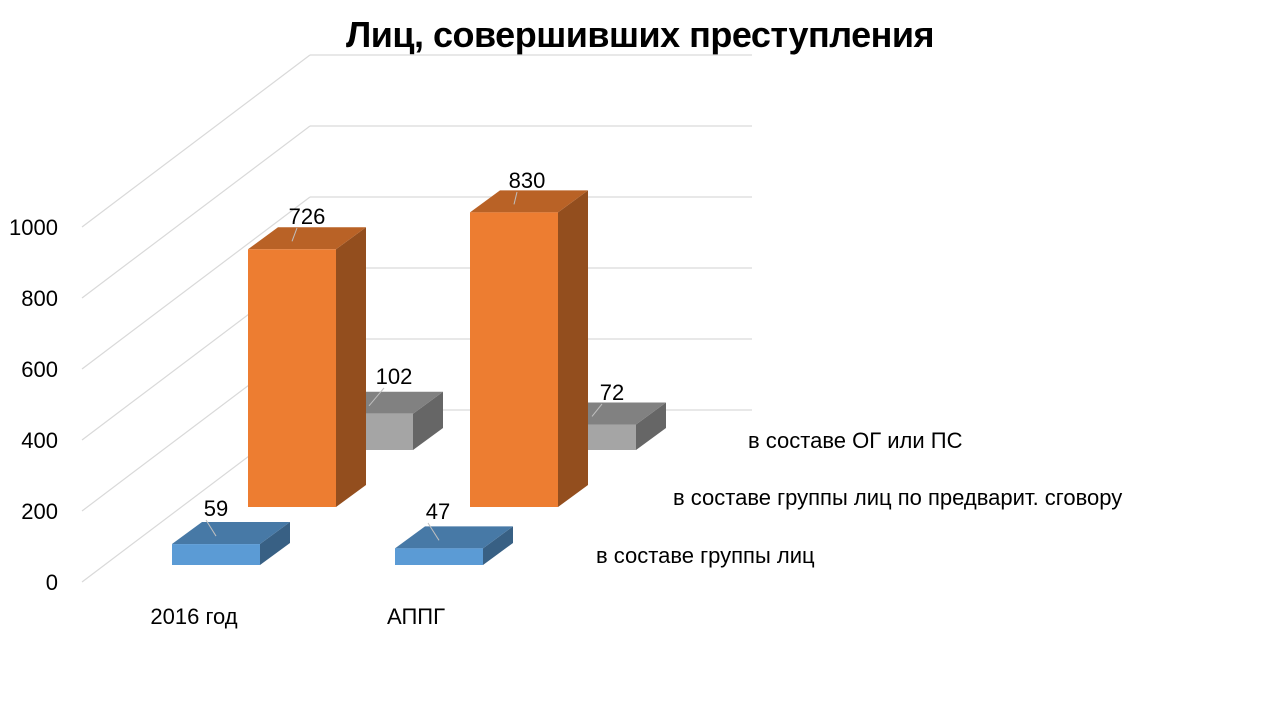 The height and width of the screenshot is (720, 1280). What do you see at coordinates (705, 555) in the screenshot?
I see `series-label: в составе группы лиц` at bounding box center [705, 555].